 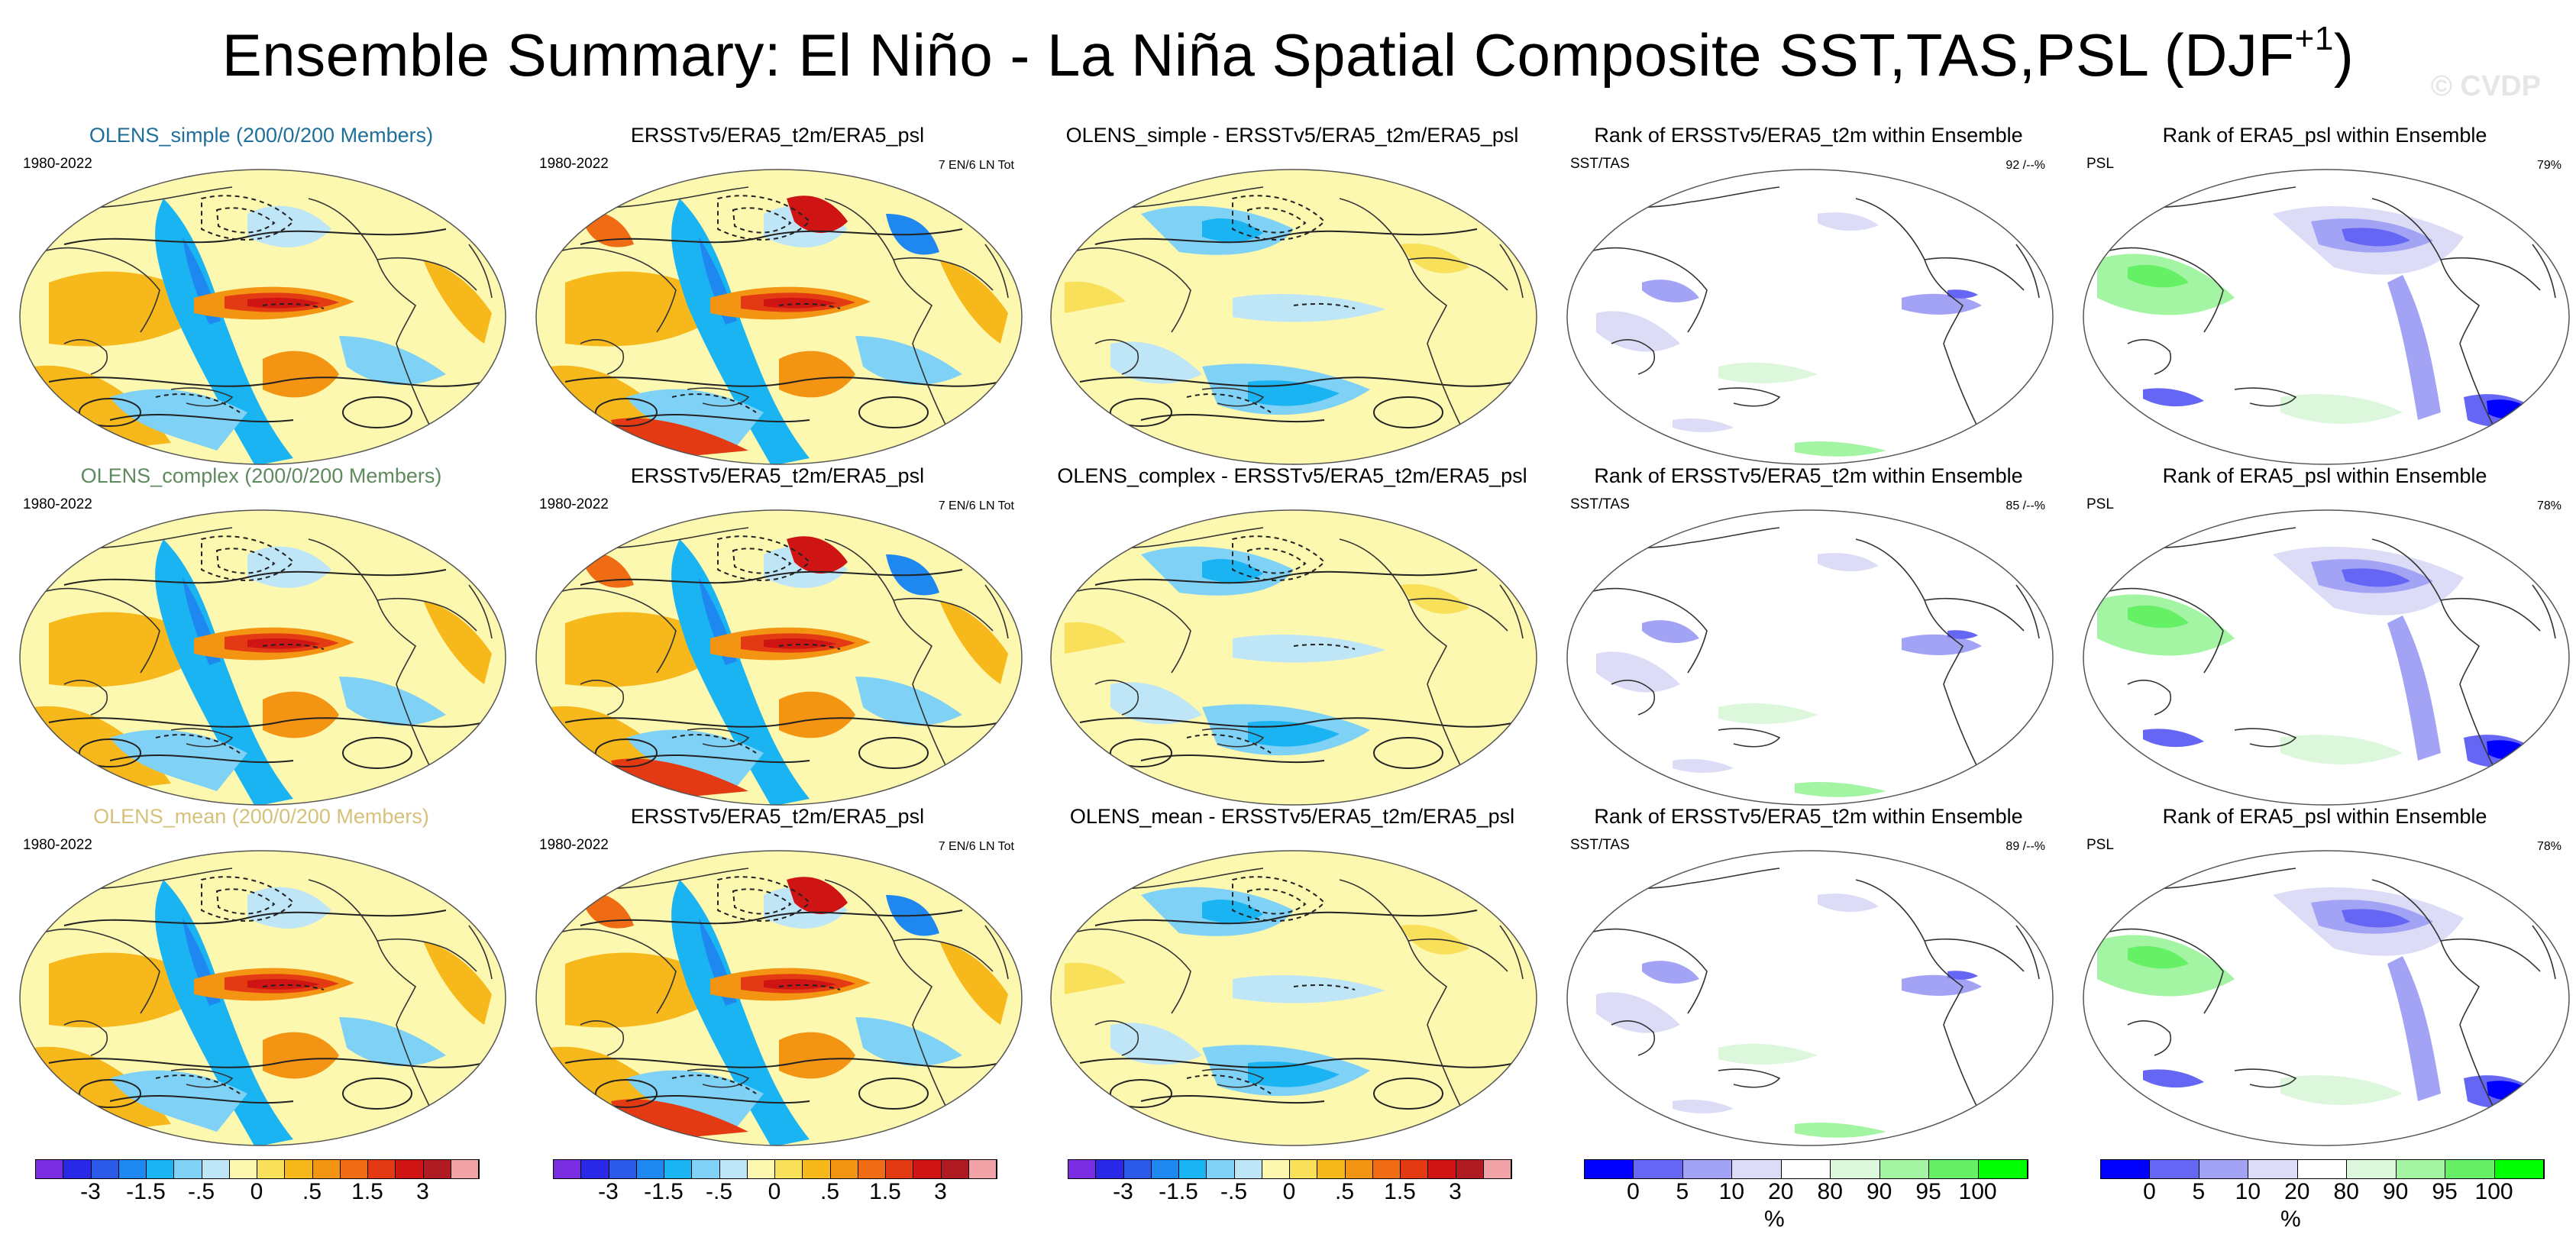 I want to click on panel-title: OLENS_simple (200/0/200 Members), so click(x=261, y=135).